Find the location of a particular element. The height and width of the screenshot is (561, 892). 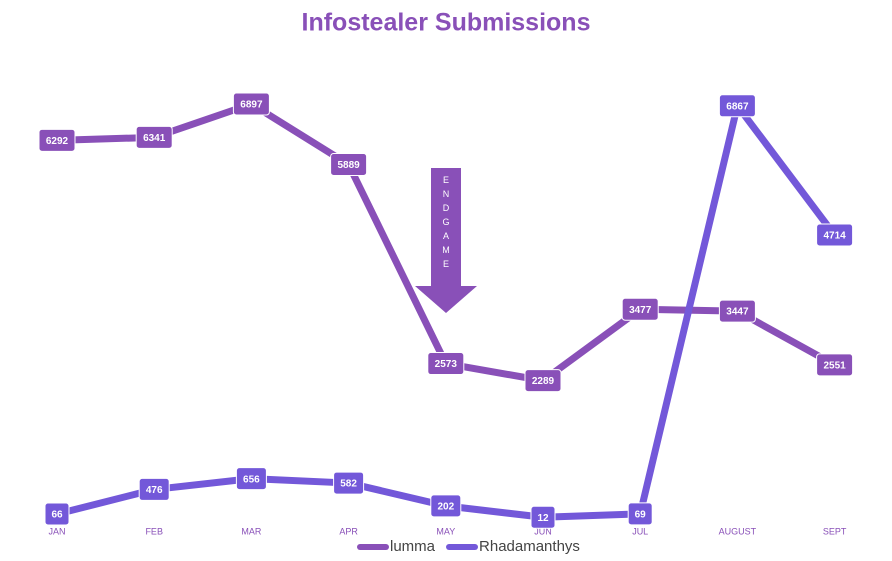

data-label: 4714 is located at coordinates (834, 236).